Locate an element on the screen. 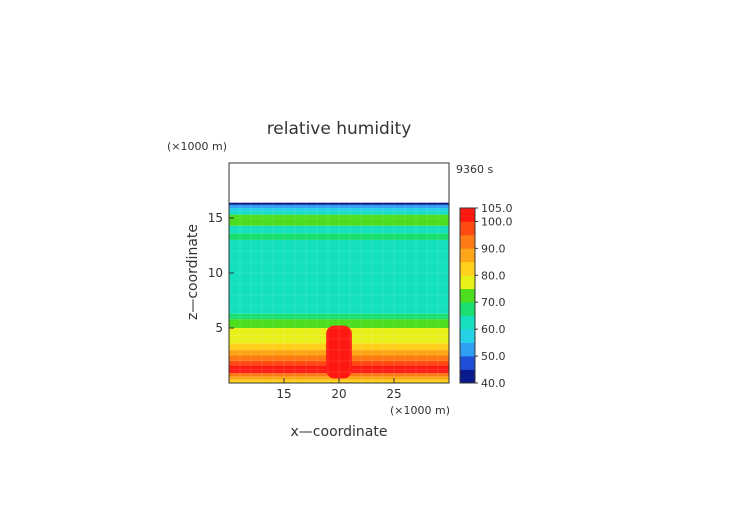 This screenshot has width=752, height=532. colorbar-tick-label: 80.0 is located at coordinates (493, 275).